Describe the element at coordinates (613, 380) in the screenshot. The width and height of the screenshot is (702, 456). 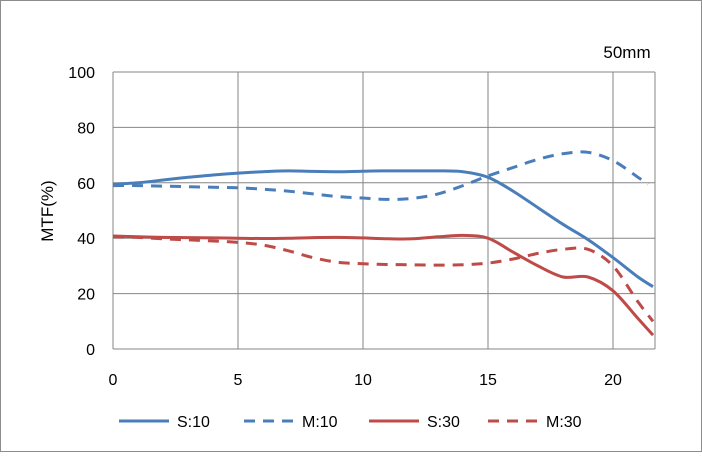
I see `x-tick-label: 20` at that location.